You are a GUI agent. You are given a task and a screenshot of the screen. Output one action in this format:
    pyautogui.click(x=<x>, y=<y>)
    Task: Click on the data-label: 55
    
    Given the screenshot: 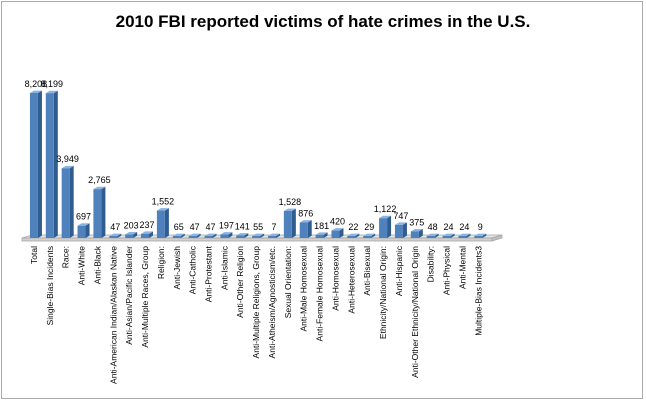 What is the action you would take?
    pyautogui.click(x=258, y=227)
    